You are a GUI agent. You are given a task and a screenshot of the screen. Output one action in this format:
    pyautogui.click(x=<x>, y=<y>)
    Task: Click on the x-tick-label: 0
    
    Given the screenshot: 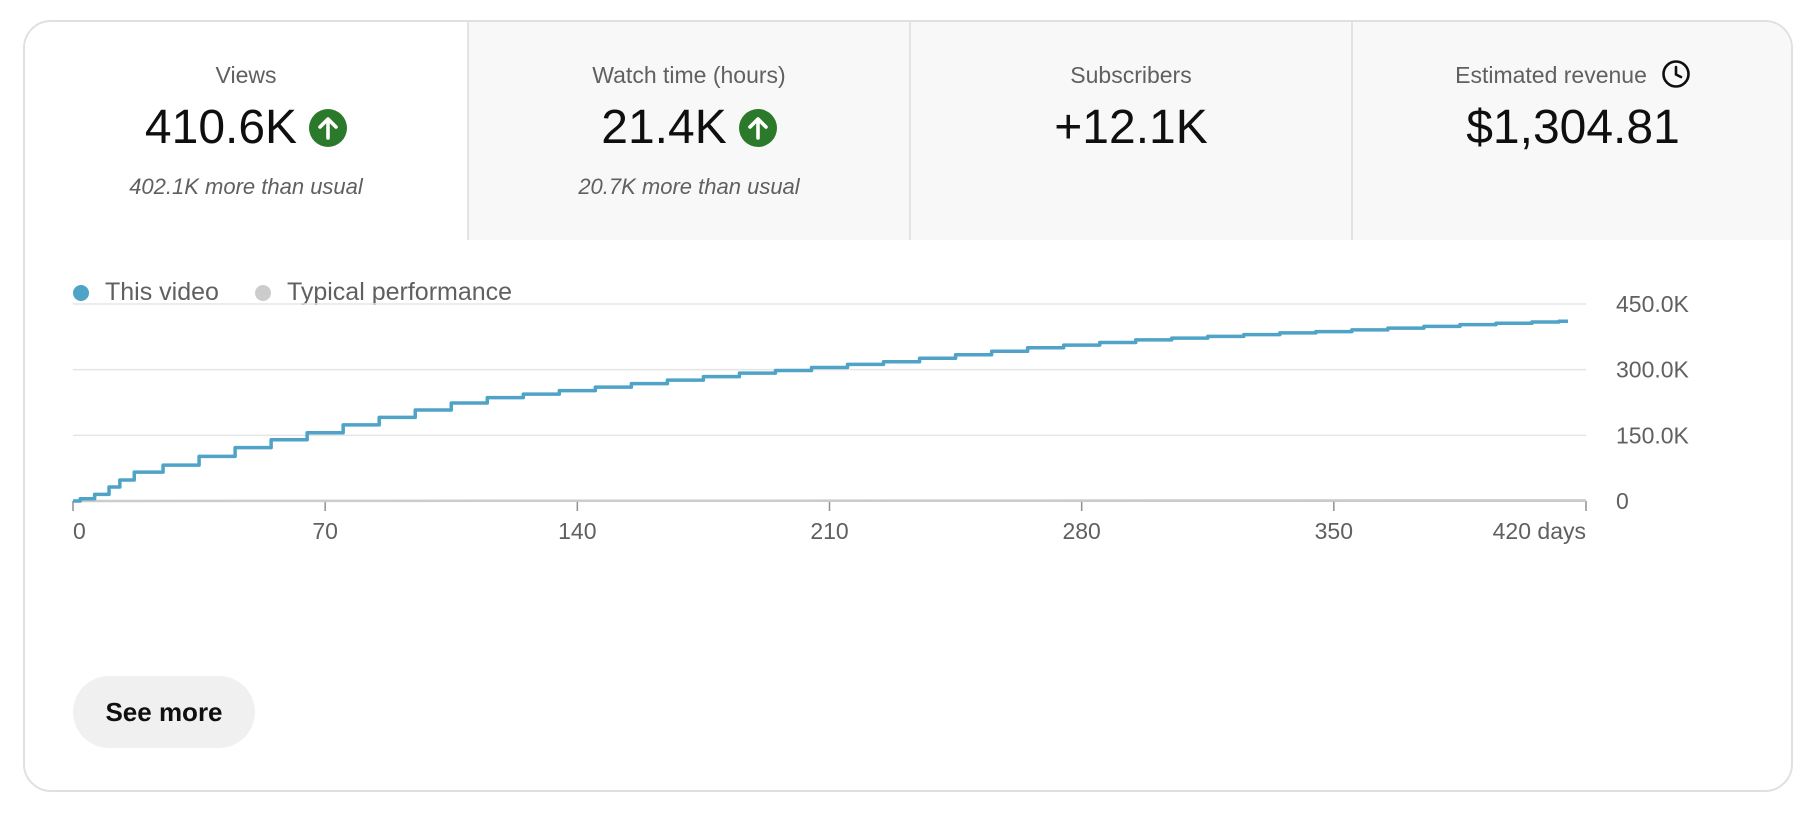 What is the action you would take?
    pyautogui.click(x=79, y=531)
    